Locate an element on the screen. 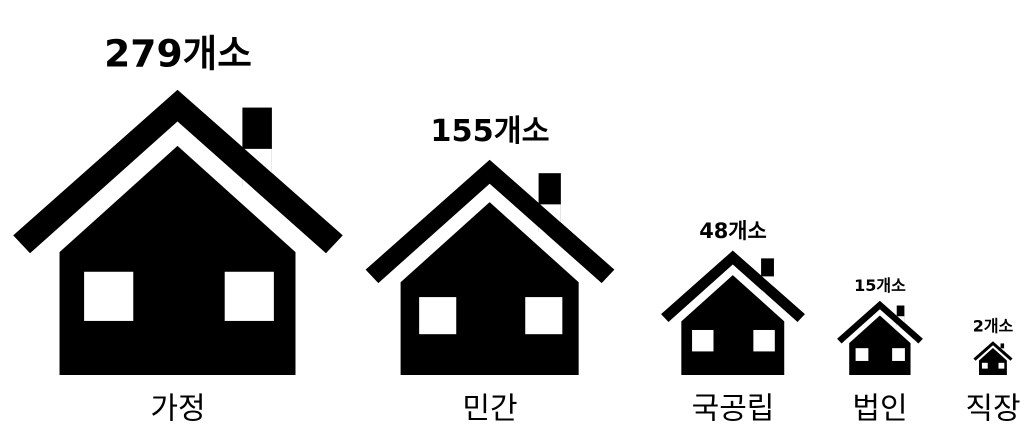 This screenshot has height=434, width=1027. category-label: 국공립 is located at coordinates (733, 409).